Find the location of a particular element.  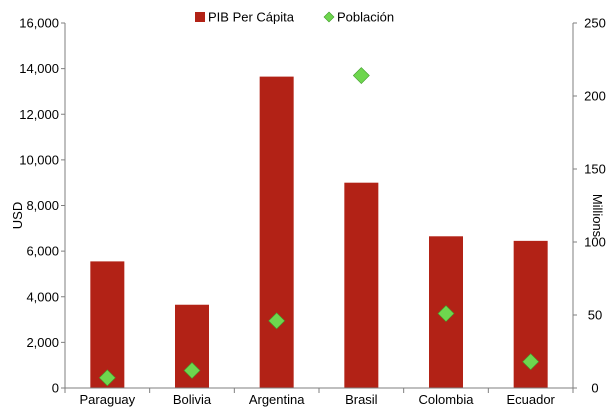

legend-label: Población is located at coordinates (365, 17).